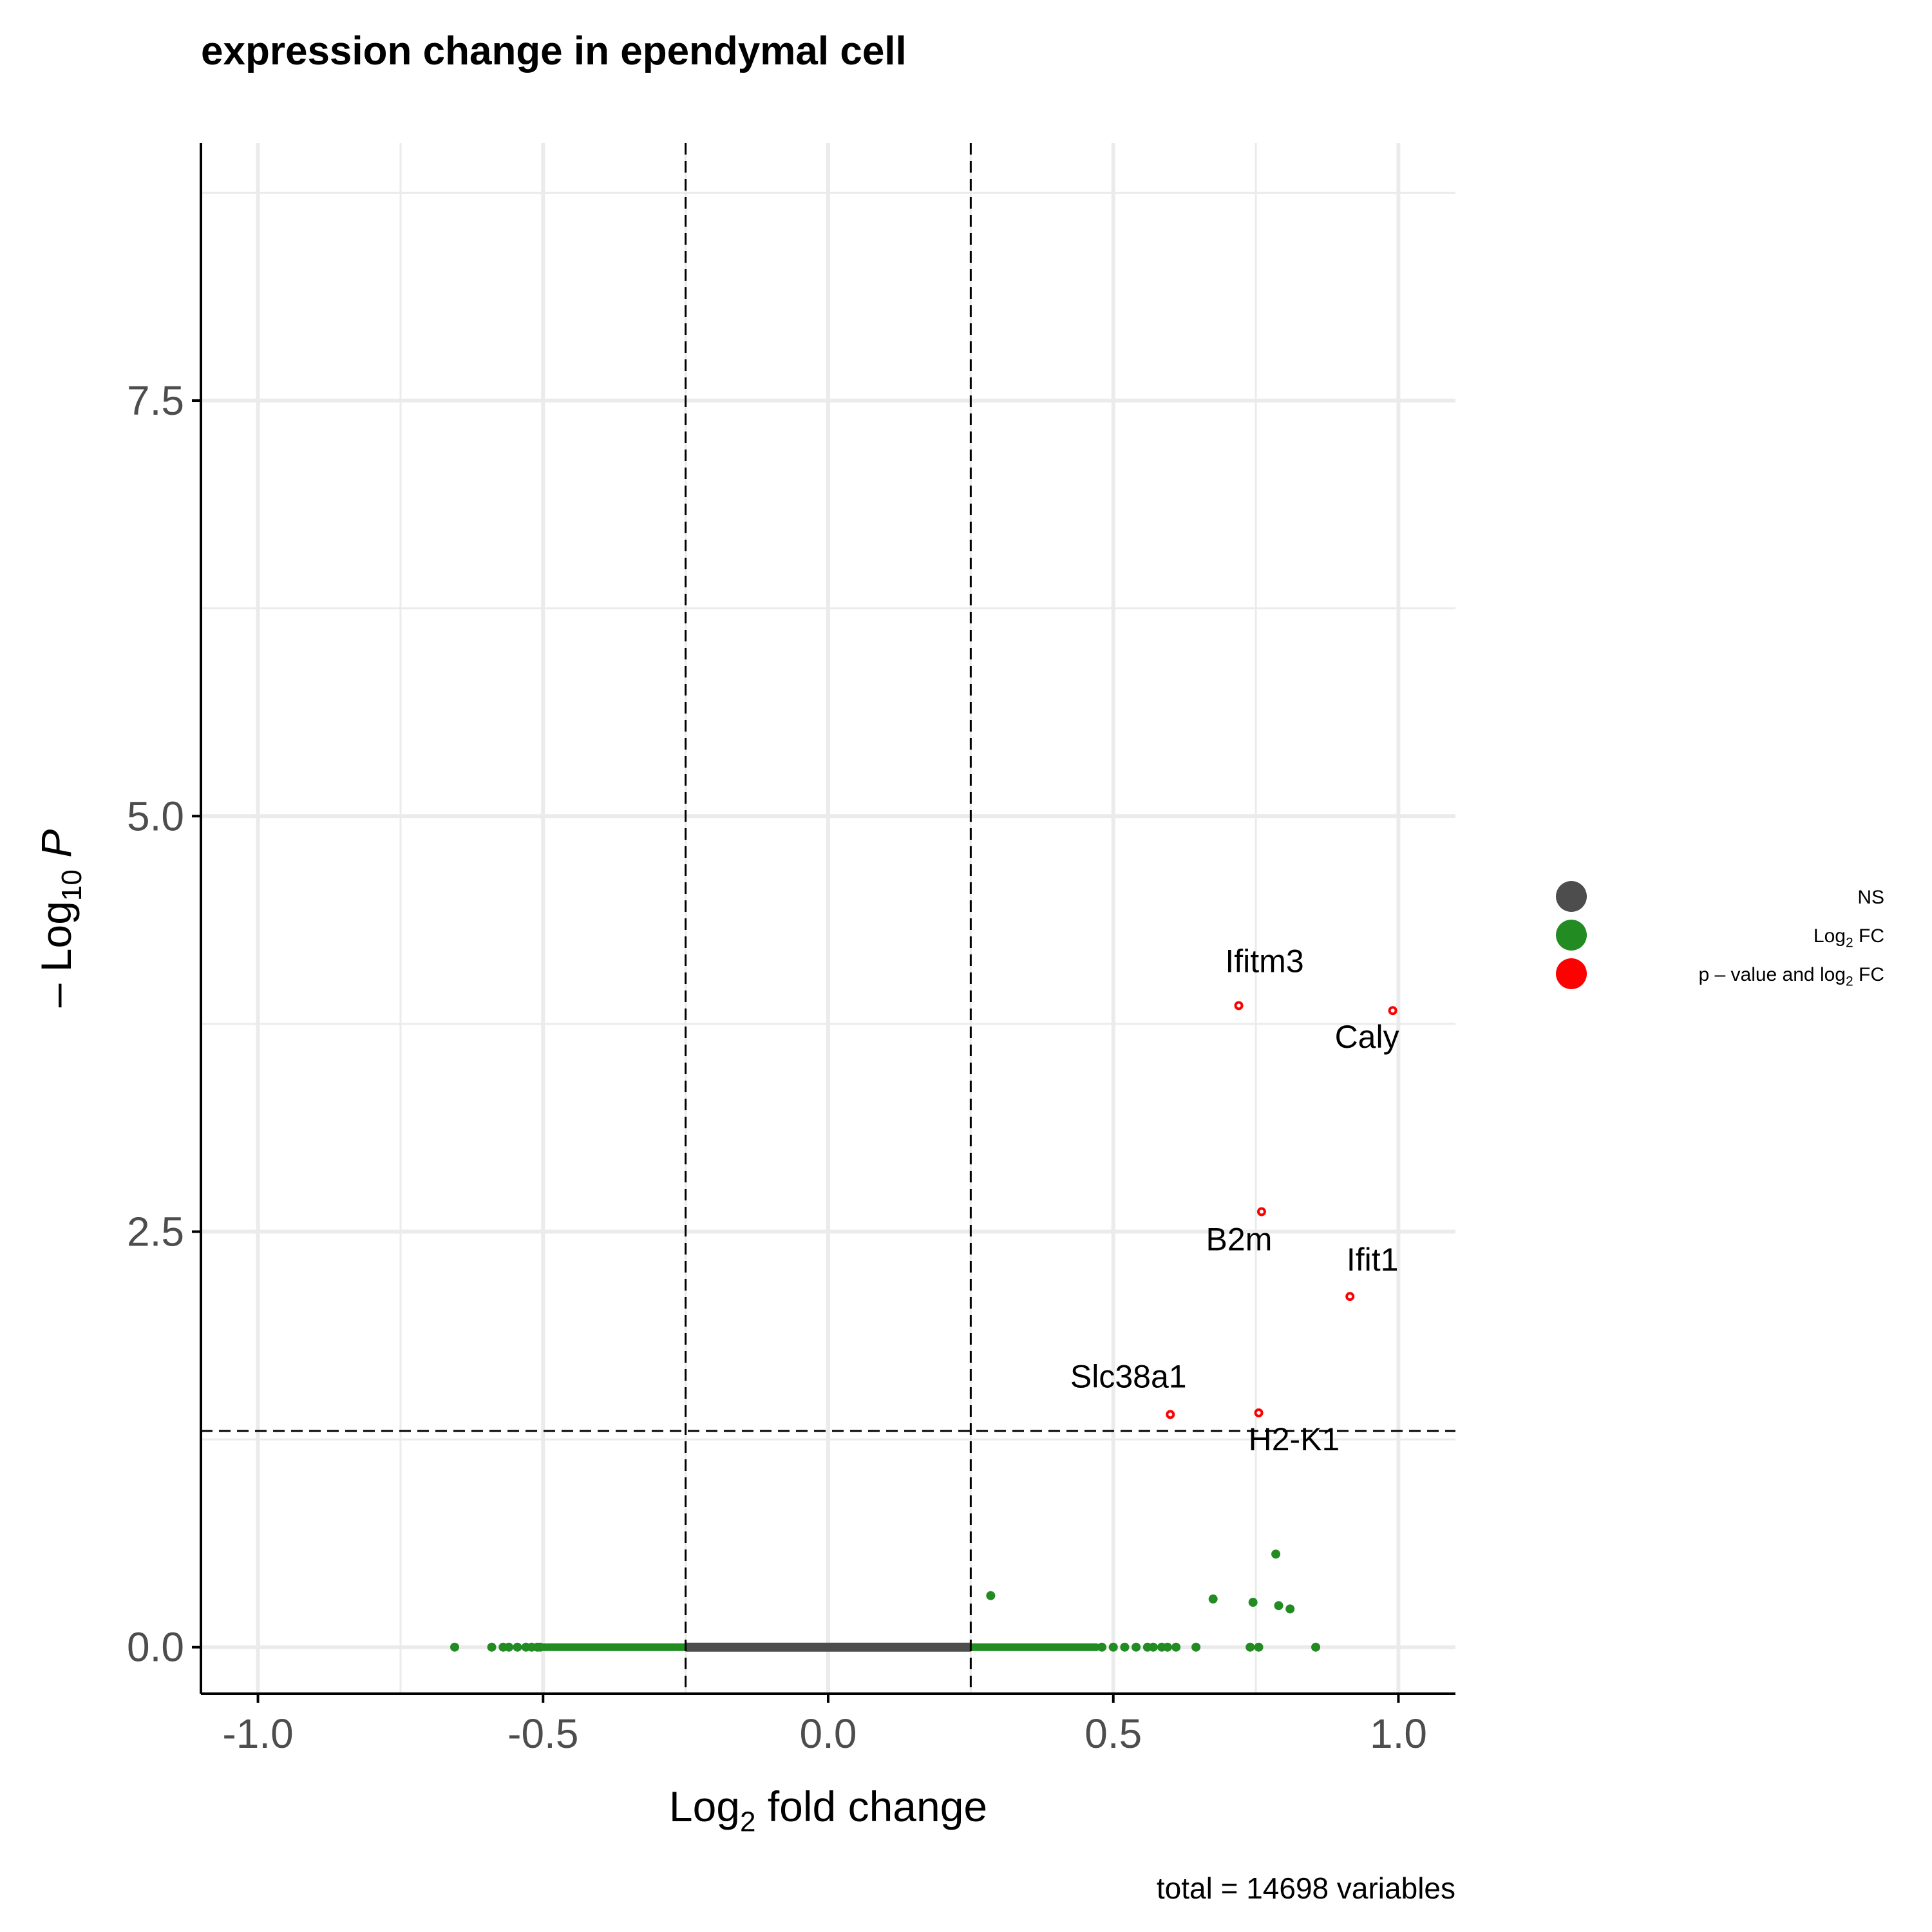  I want to click on legend-label: Log2 FC, so click(1849, 938).